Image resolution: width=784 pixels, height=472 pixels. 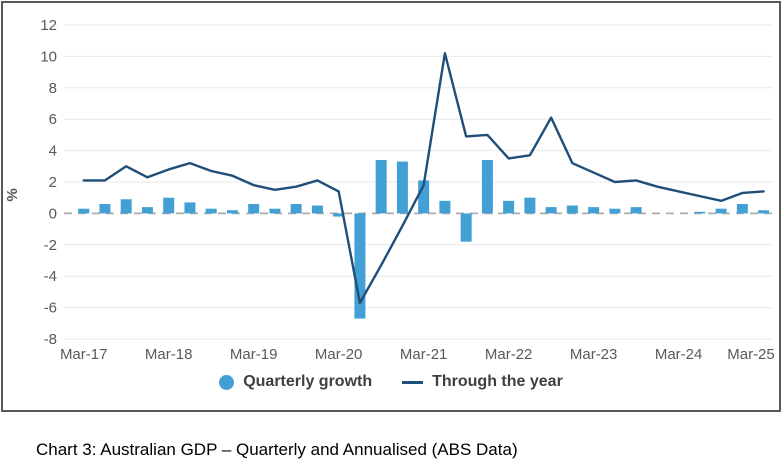 What do you see at coordinates (84, 354) in the screenshot?
I see `svg-text: Mar-17` at bounding box center [84, 354].